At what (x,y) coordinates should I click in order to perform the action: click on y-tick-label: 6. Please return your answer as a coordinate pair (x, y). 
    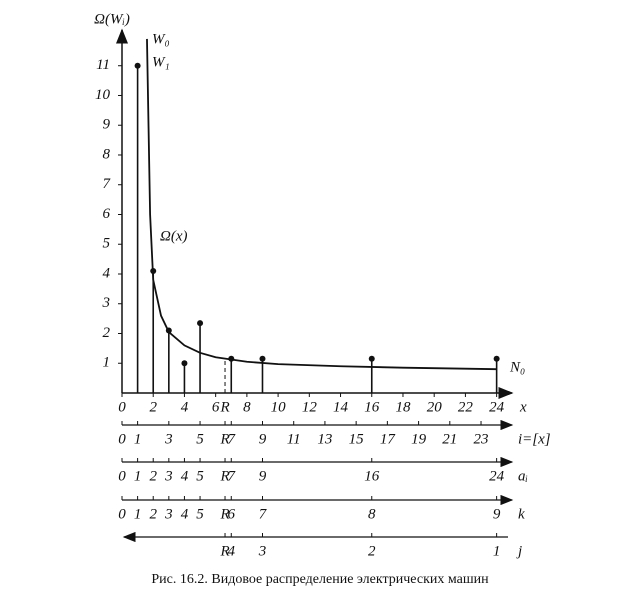
    Looking at the image, I should click on (107, 214).